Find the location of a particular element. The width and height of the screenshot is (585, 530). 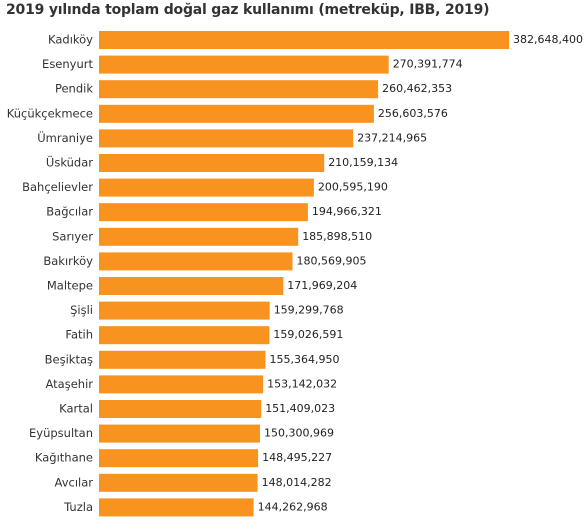

value-label: 256,603,576 is located at coordinates (413, 113).